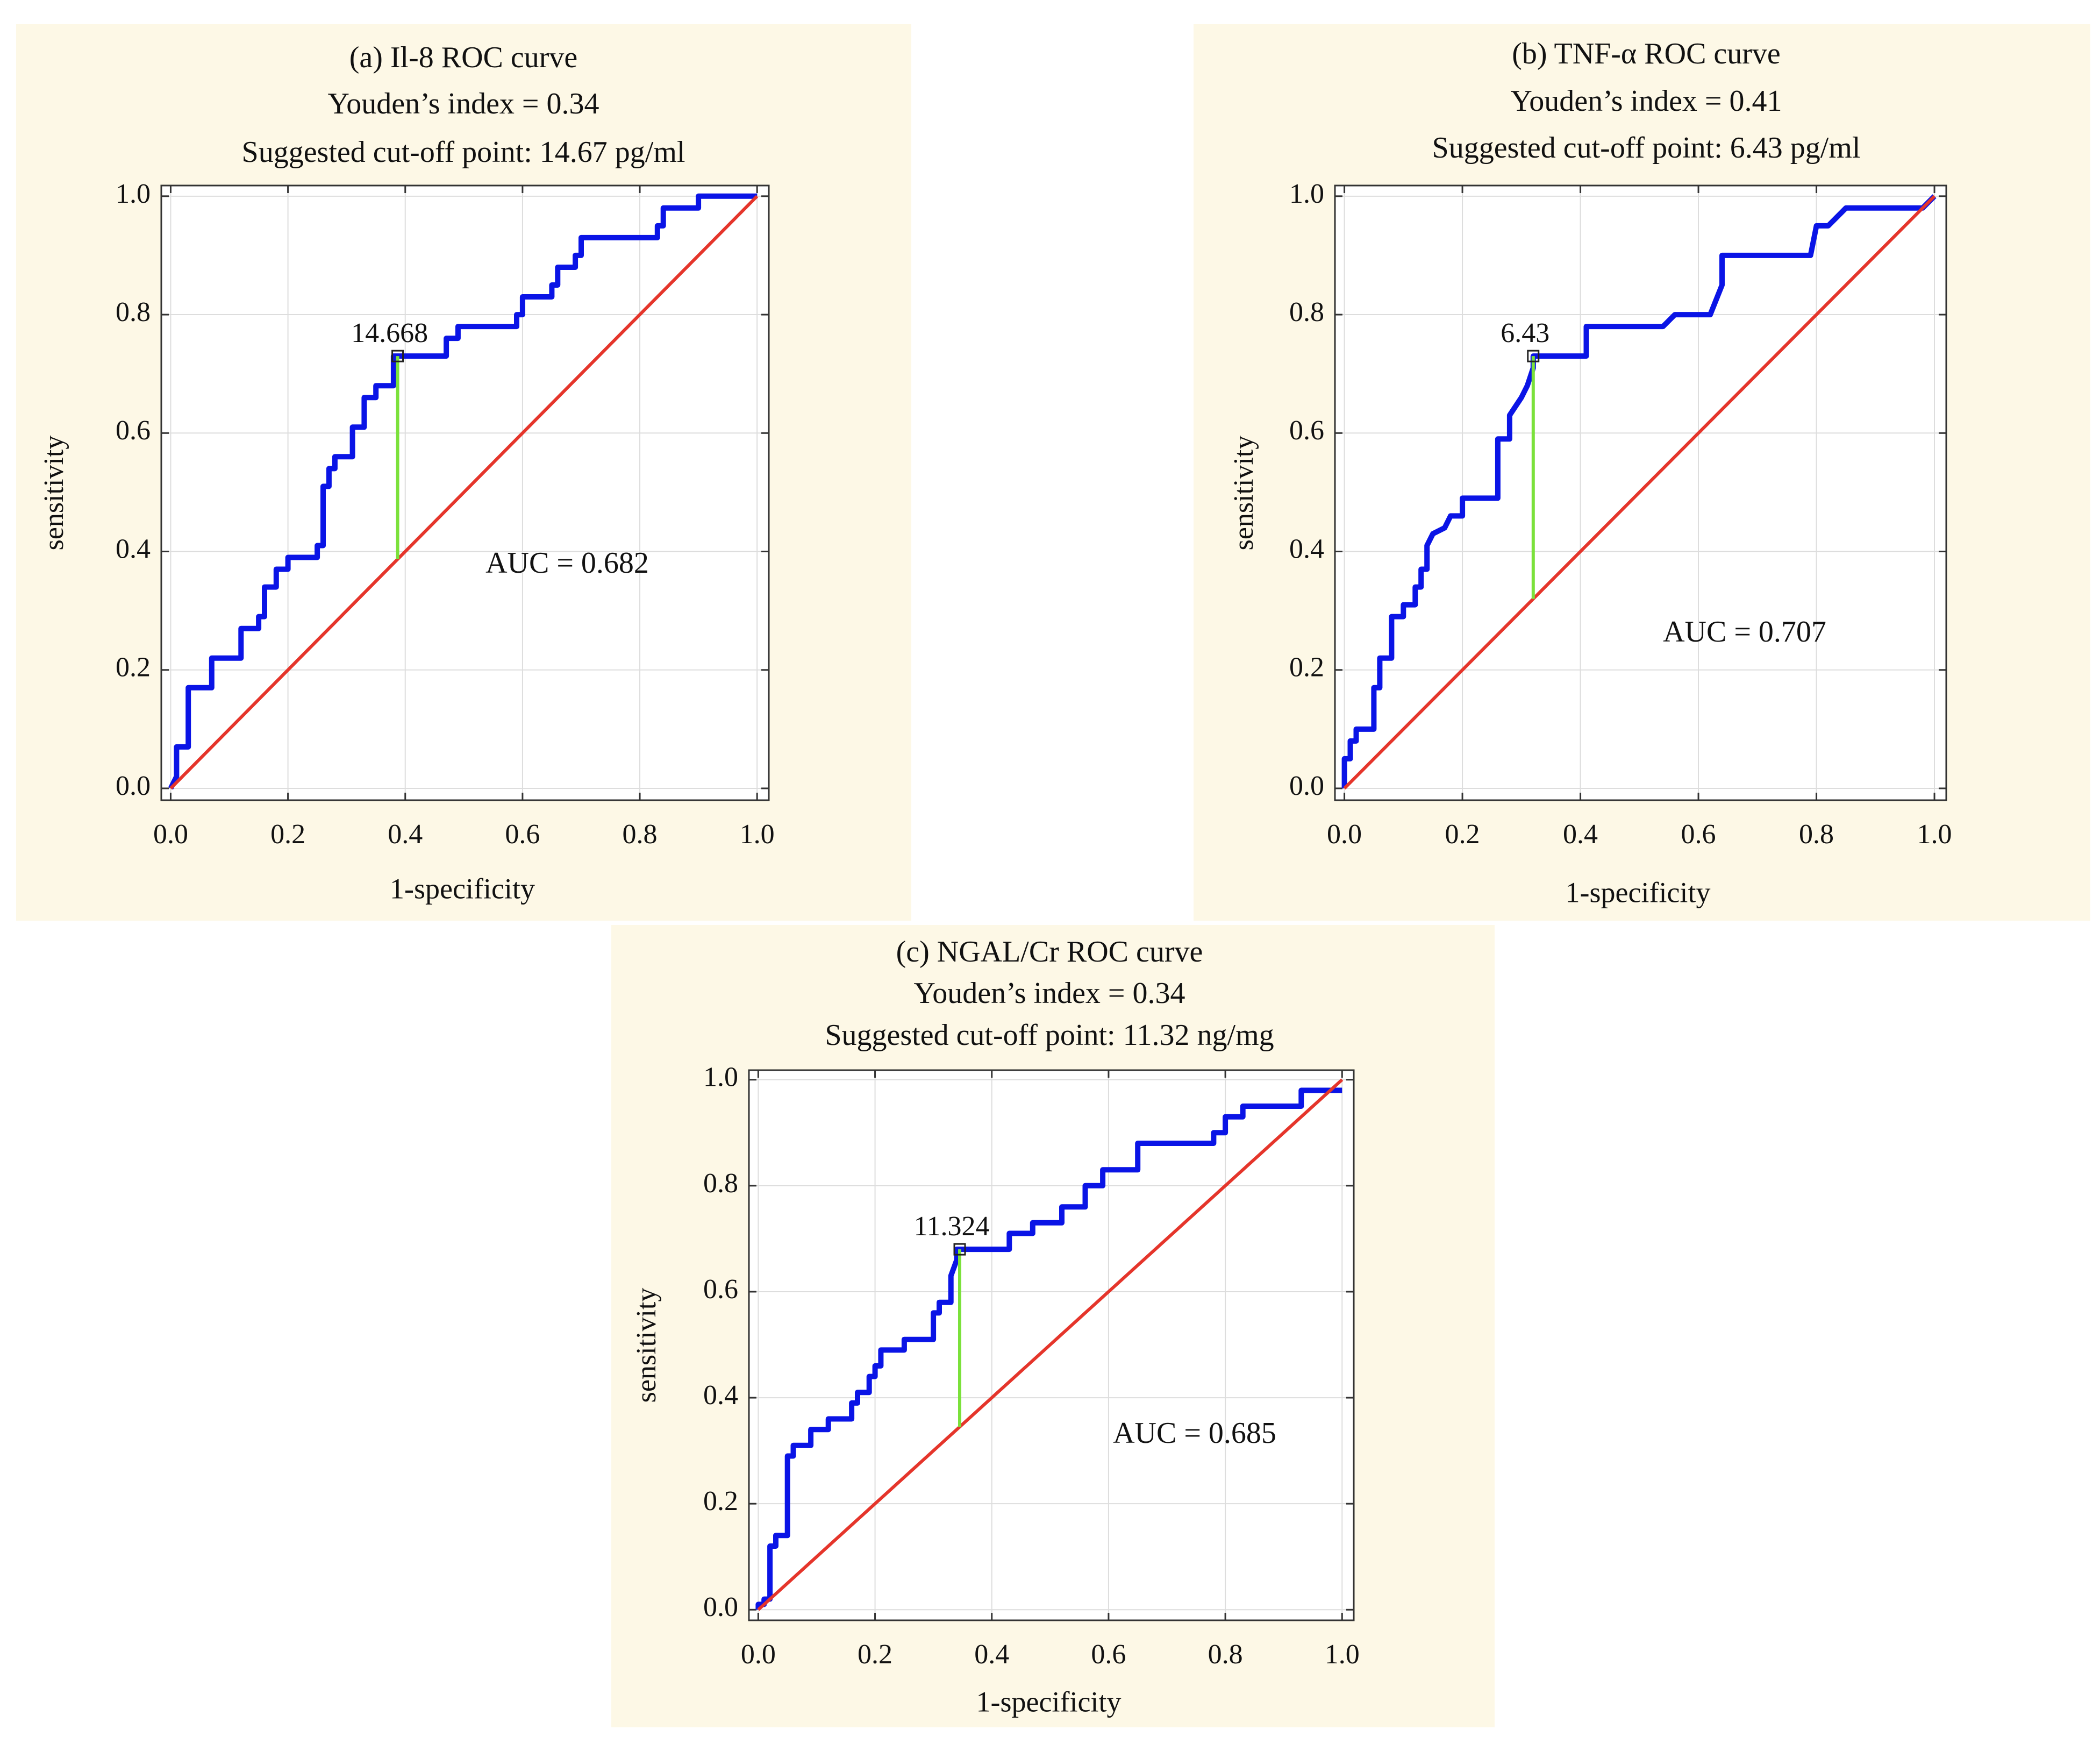 The width and height of the screenshot is (2100, 1744). What do you see at coordinates (1646, 148) in the screenshot?
I see `chart-subtitle: Suggested cut-off point: 6.43 pg/ml` at bounding box center [1646, 148].